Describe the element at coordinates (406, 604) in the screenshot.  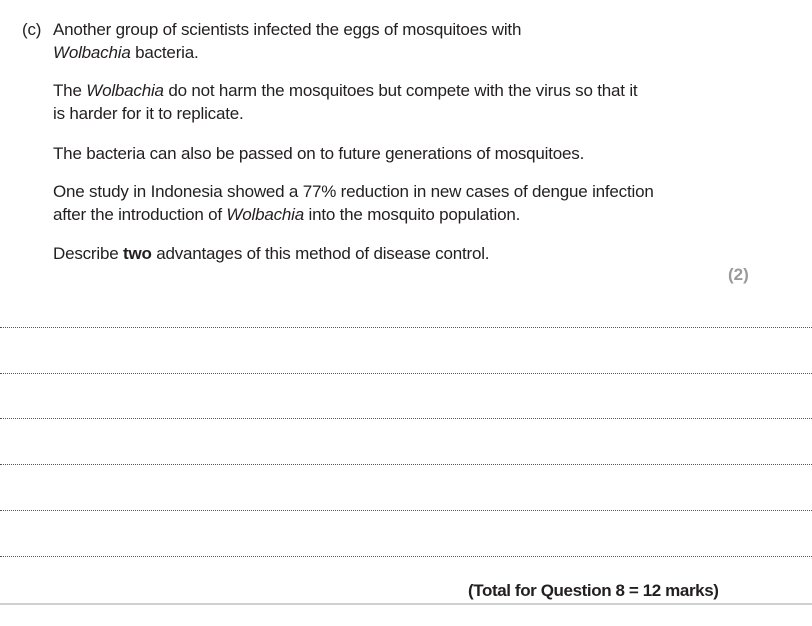
I see `divider` at that location.